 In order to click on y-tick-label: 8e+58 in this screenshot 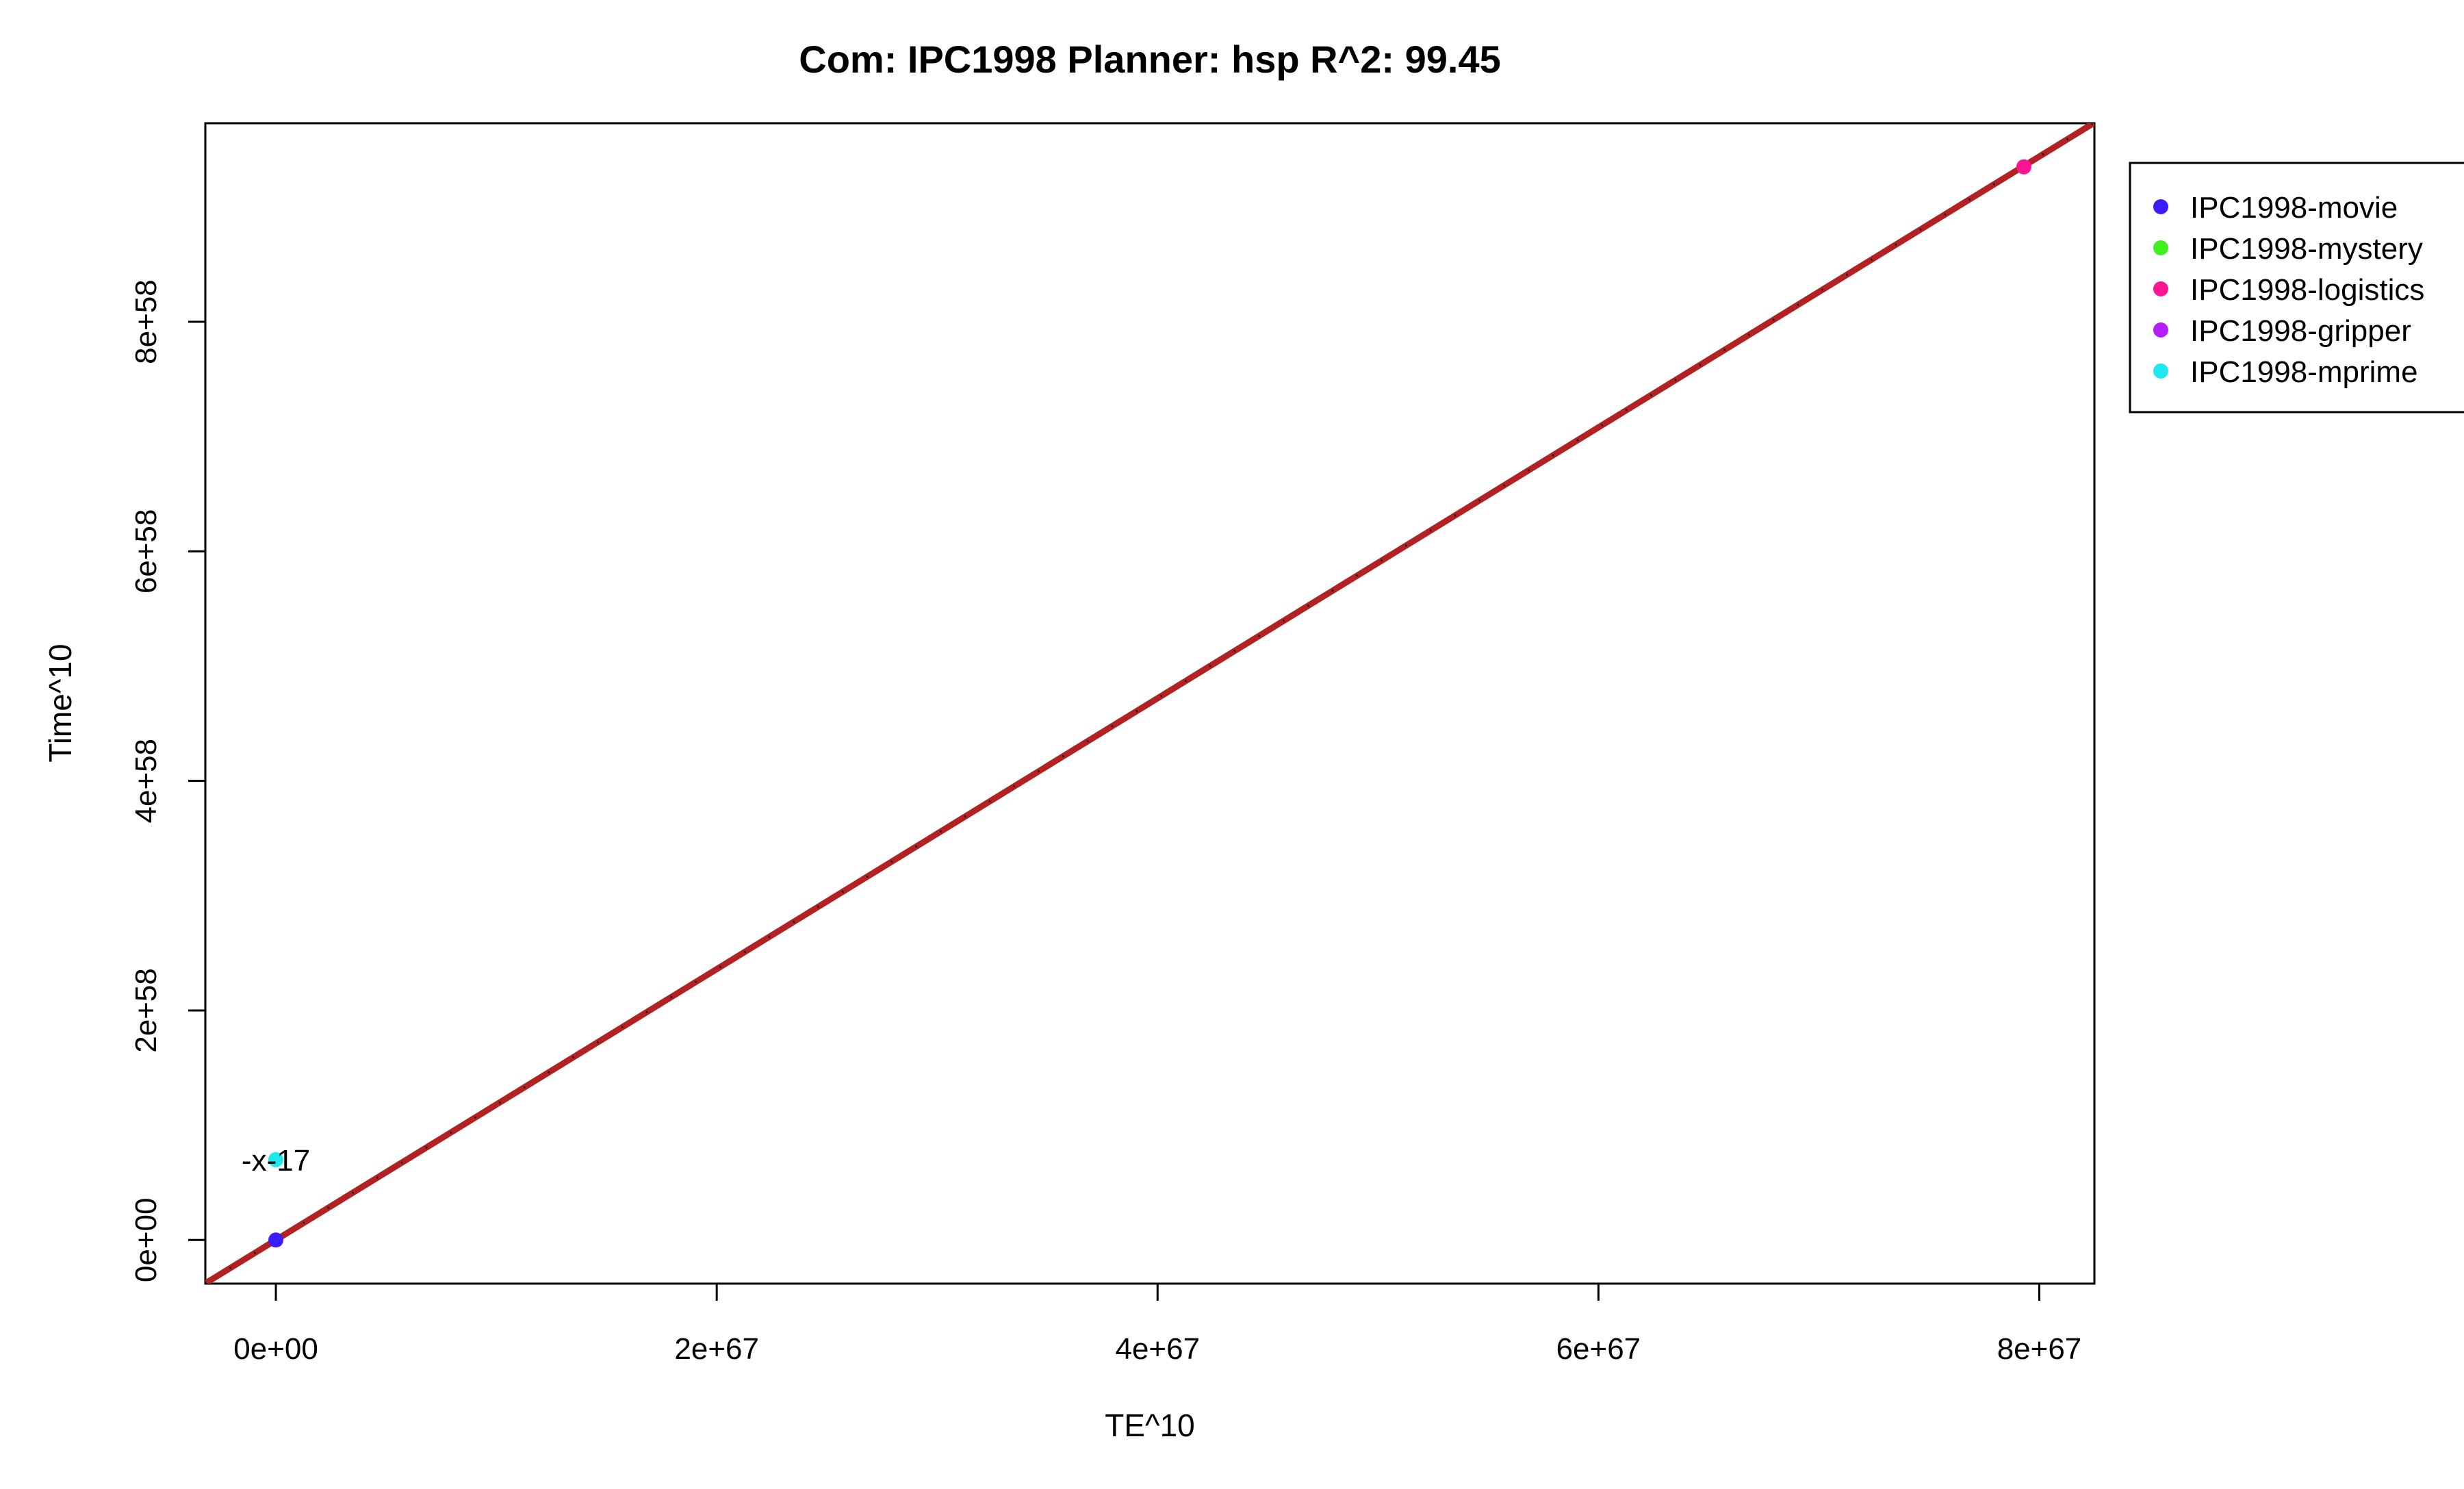, I will do `click(146, 321)`.